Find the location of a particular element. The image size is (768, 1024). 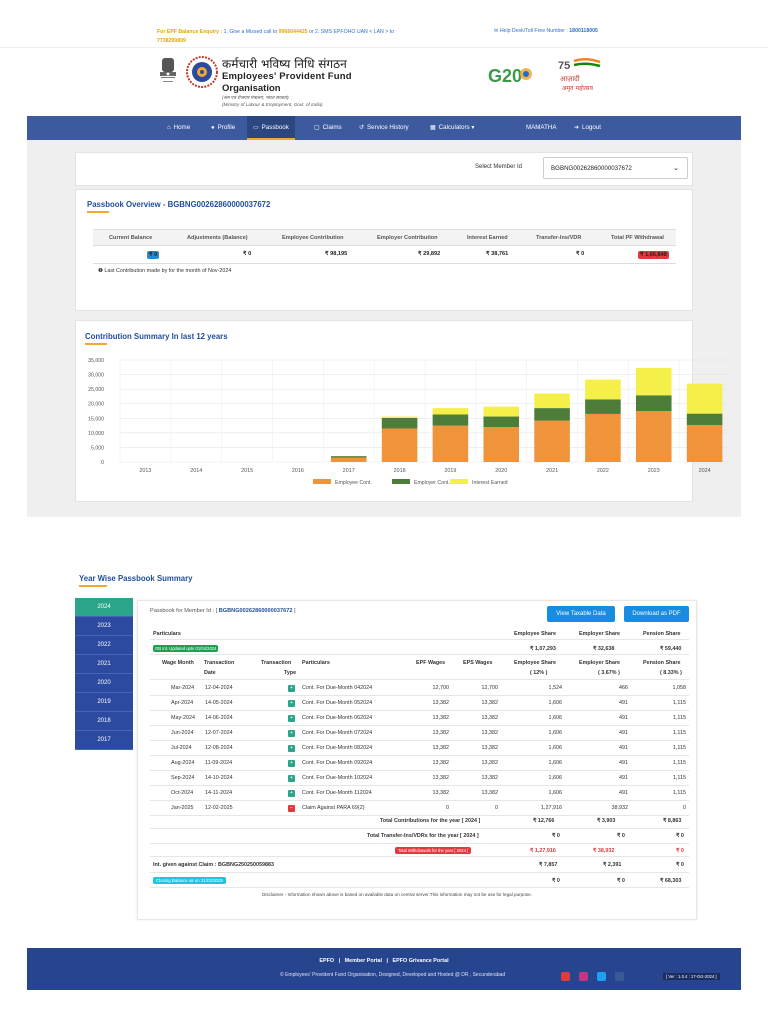

eps-wages-cell: 12,700 is located at coordinates (490, 688).